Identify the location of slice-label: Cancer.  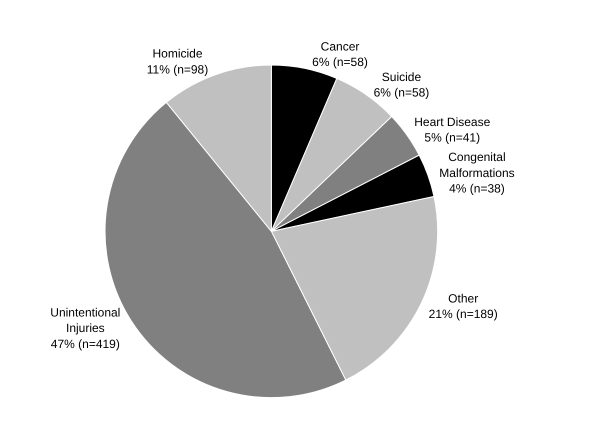
(340, 46).